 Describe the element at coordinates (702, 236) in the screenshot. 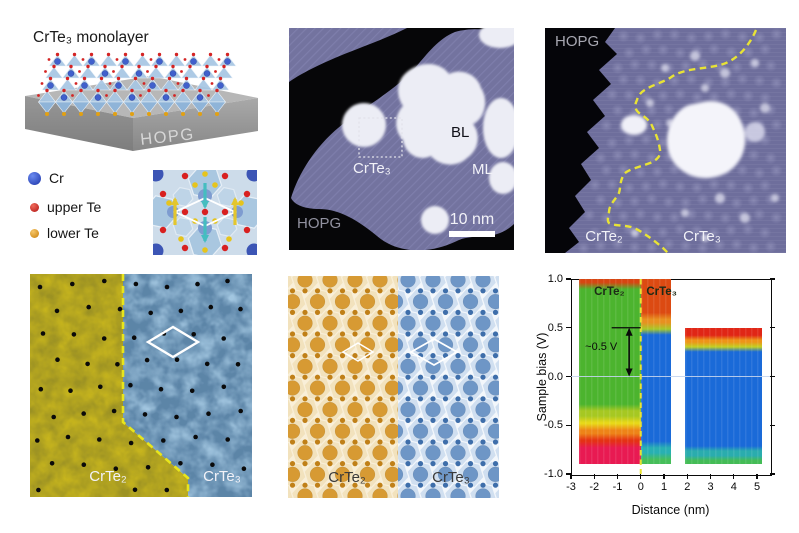

I see `crte3-region-label: CrTe₃` at that location.